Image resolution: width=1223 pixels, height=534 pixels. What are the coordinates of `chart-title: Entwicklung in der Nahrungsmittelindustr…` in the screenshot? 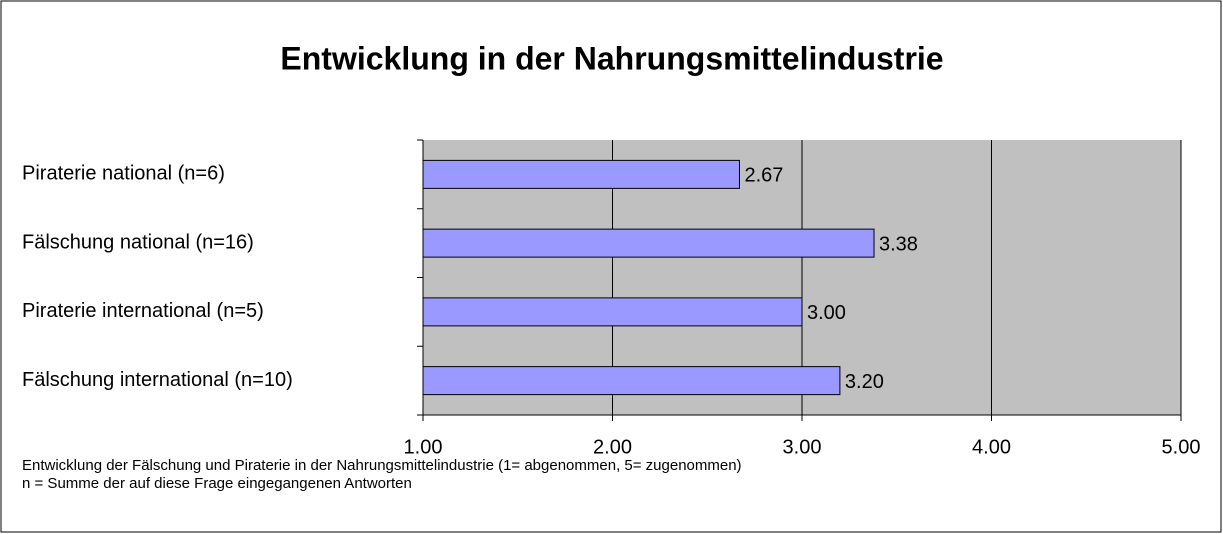 It's located at (611, 58).